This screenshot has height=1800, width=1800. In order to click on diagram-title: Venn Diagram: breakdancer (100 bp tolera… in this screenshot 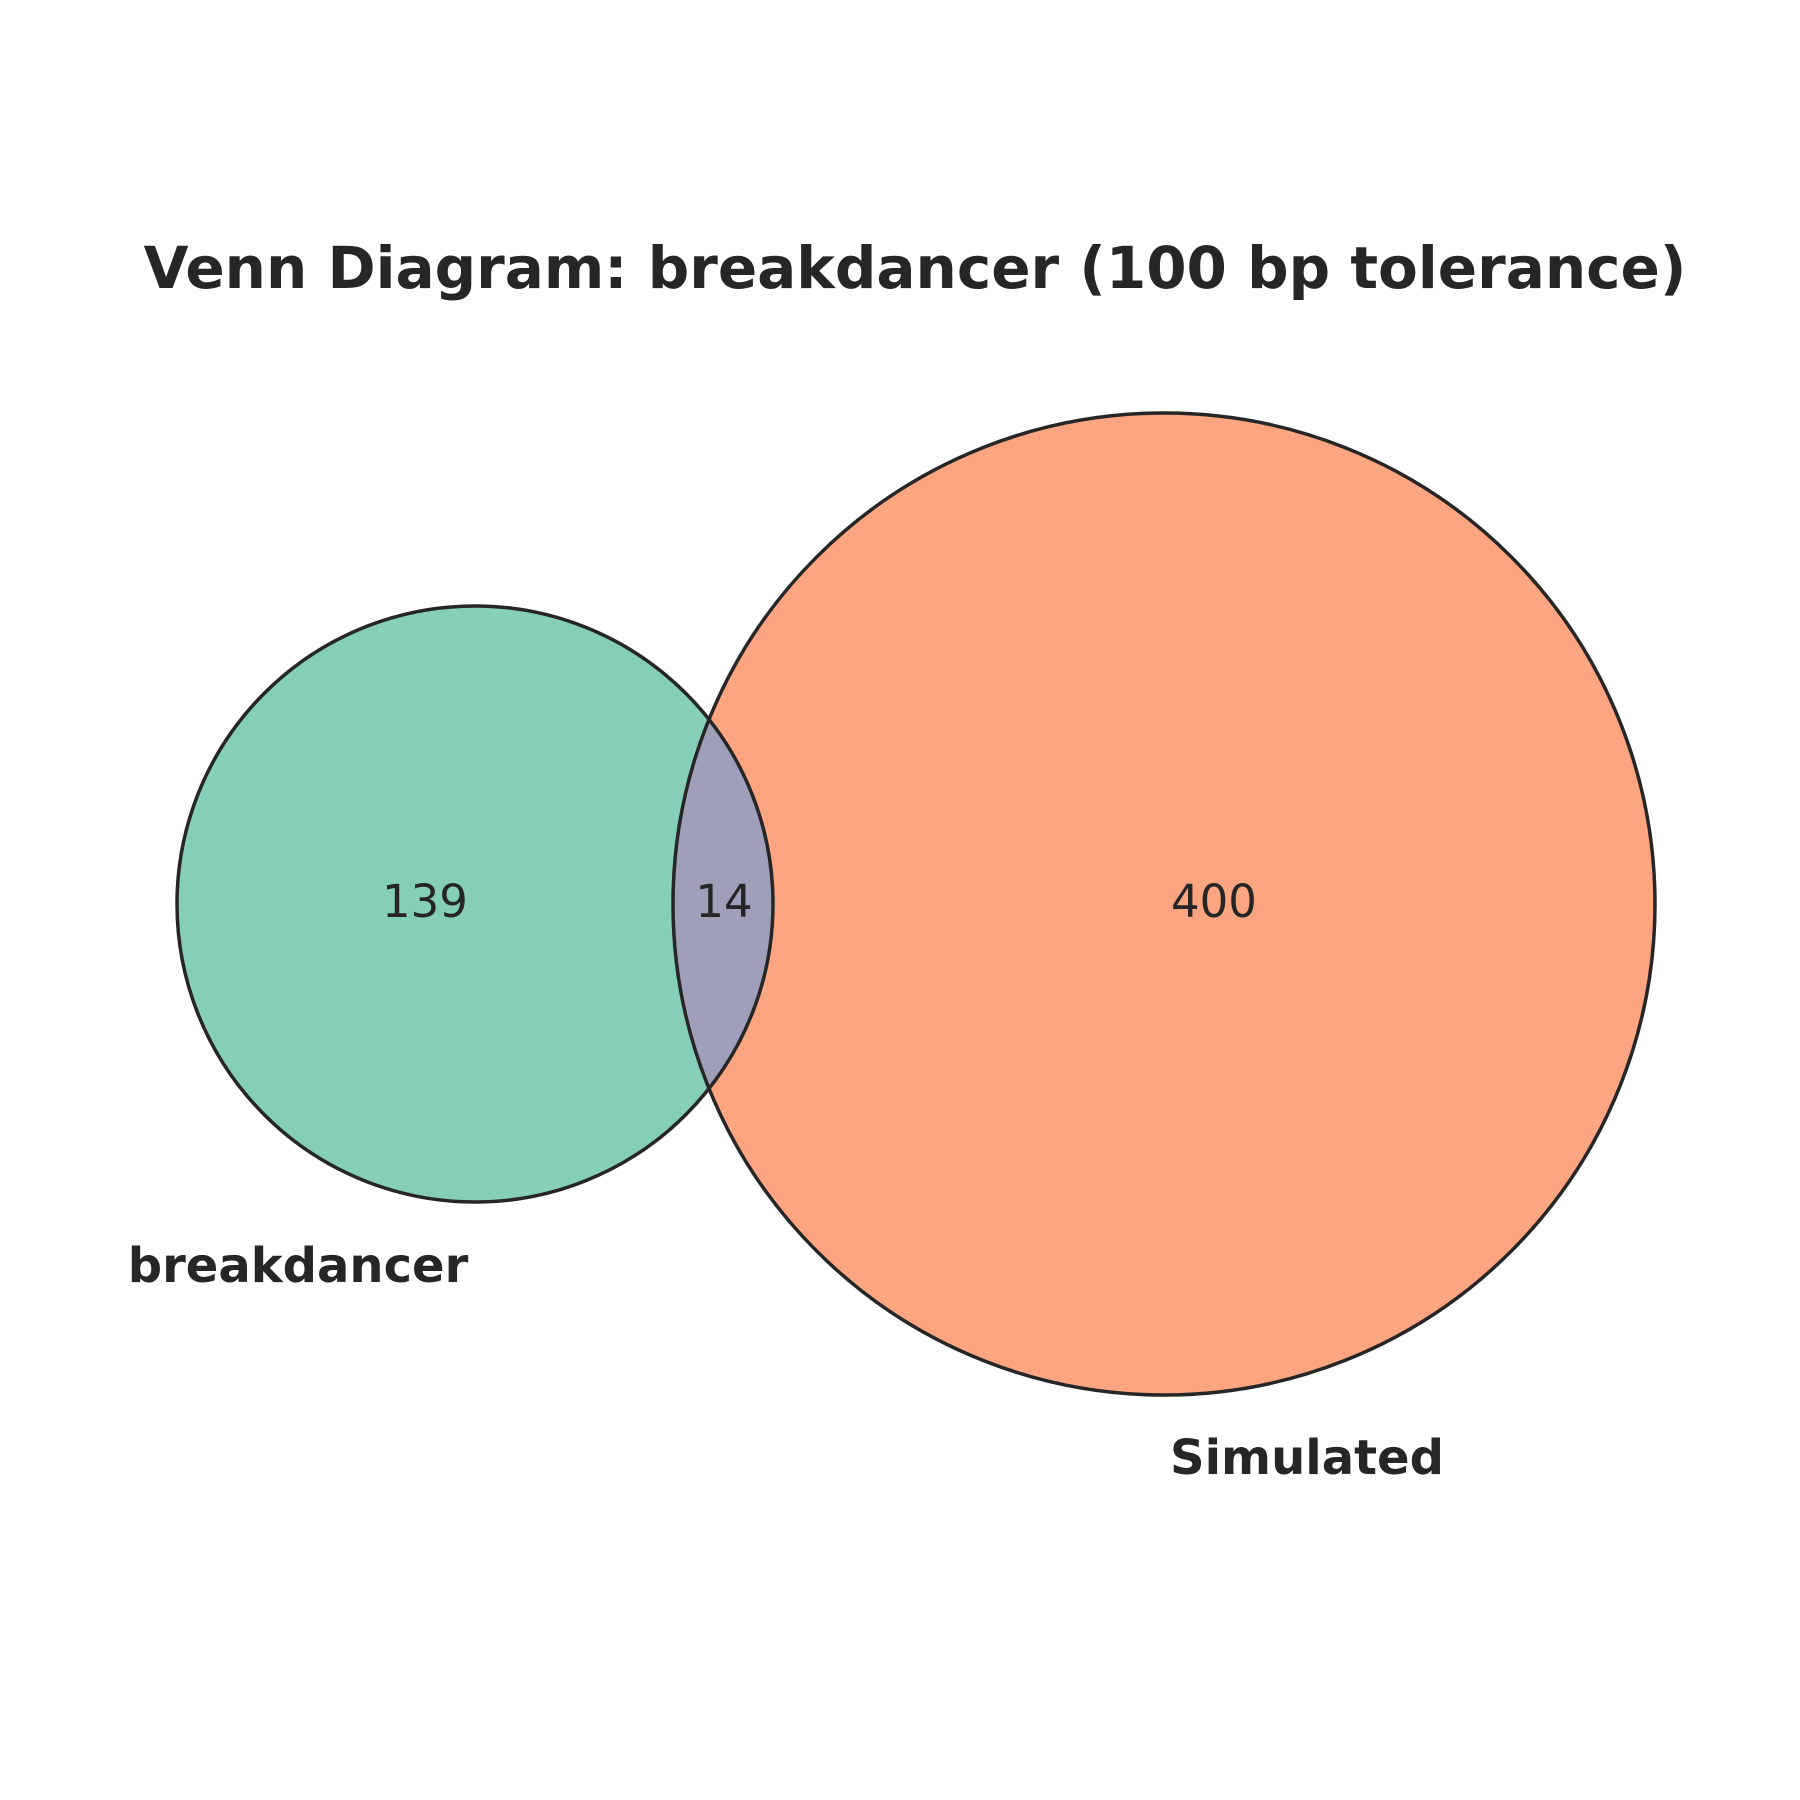, I will do `click(915, 268)`.